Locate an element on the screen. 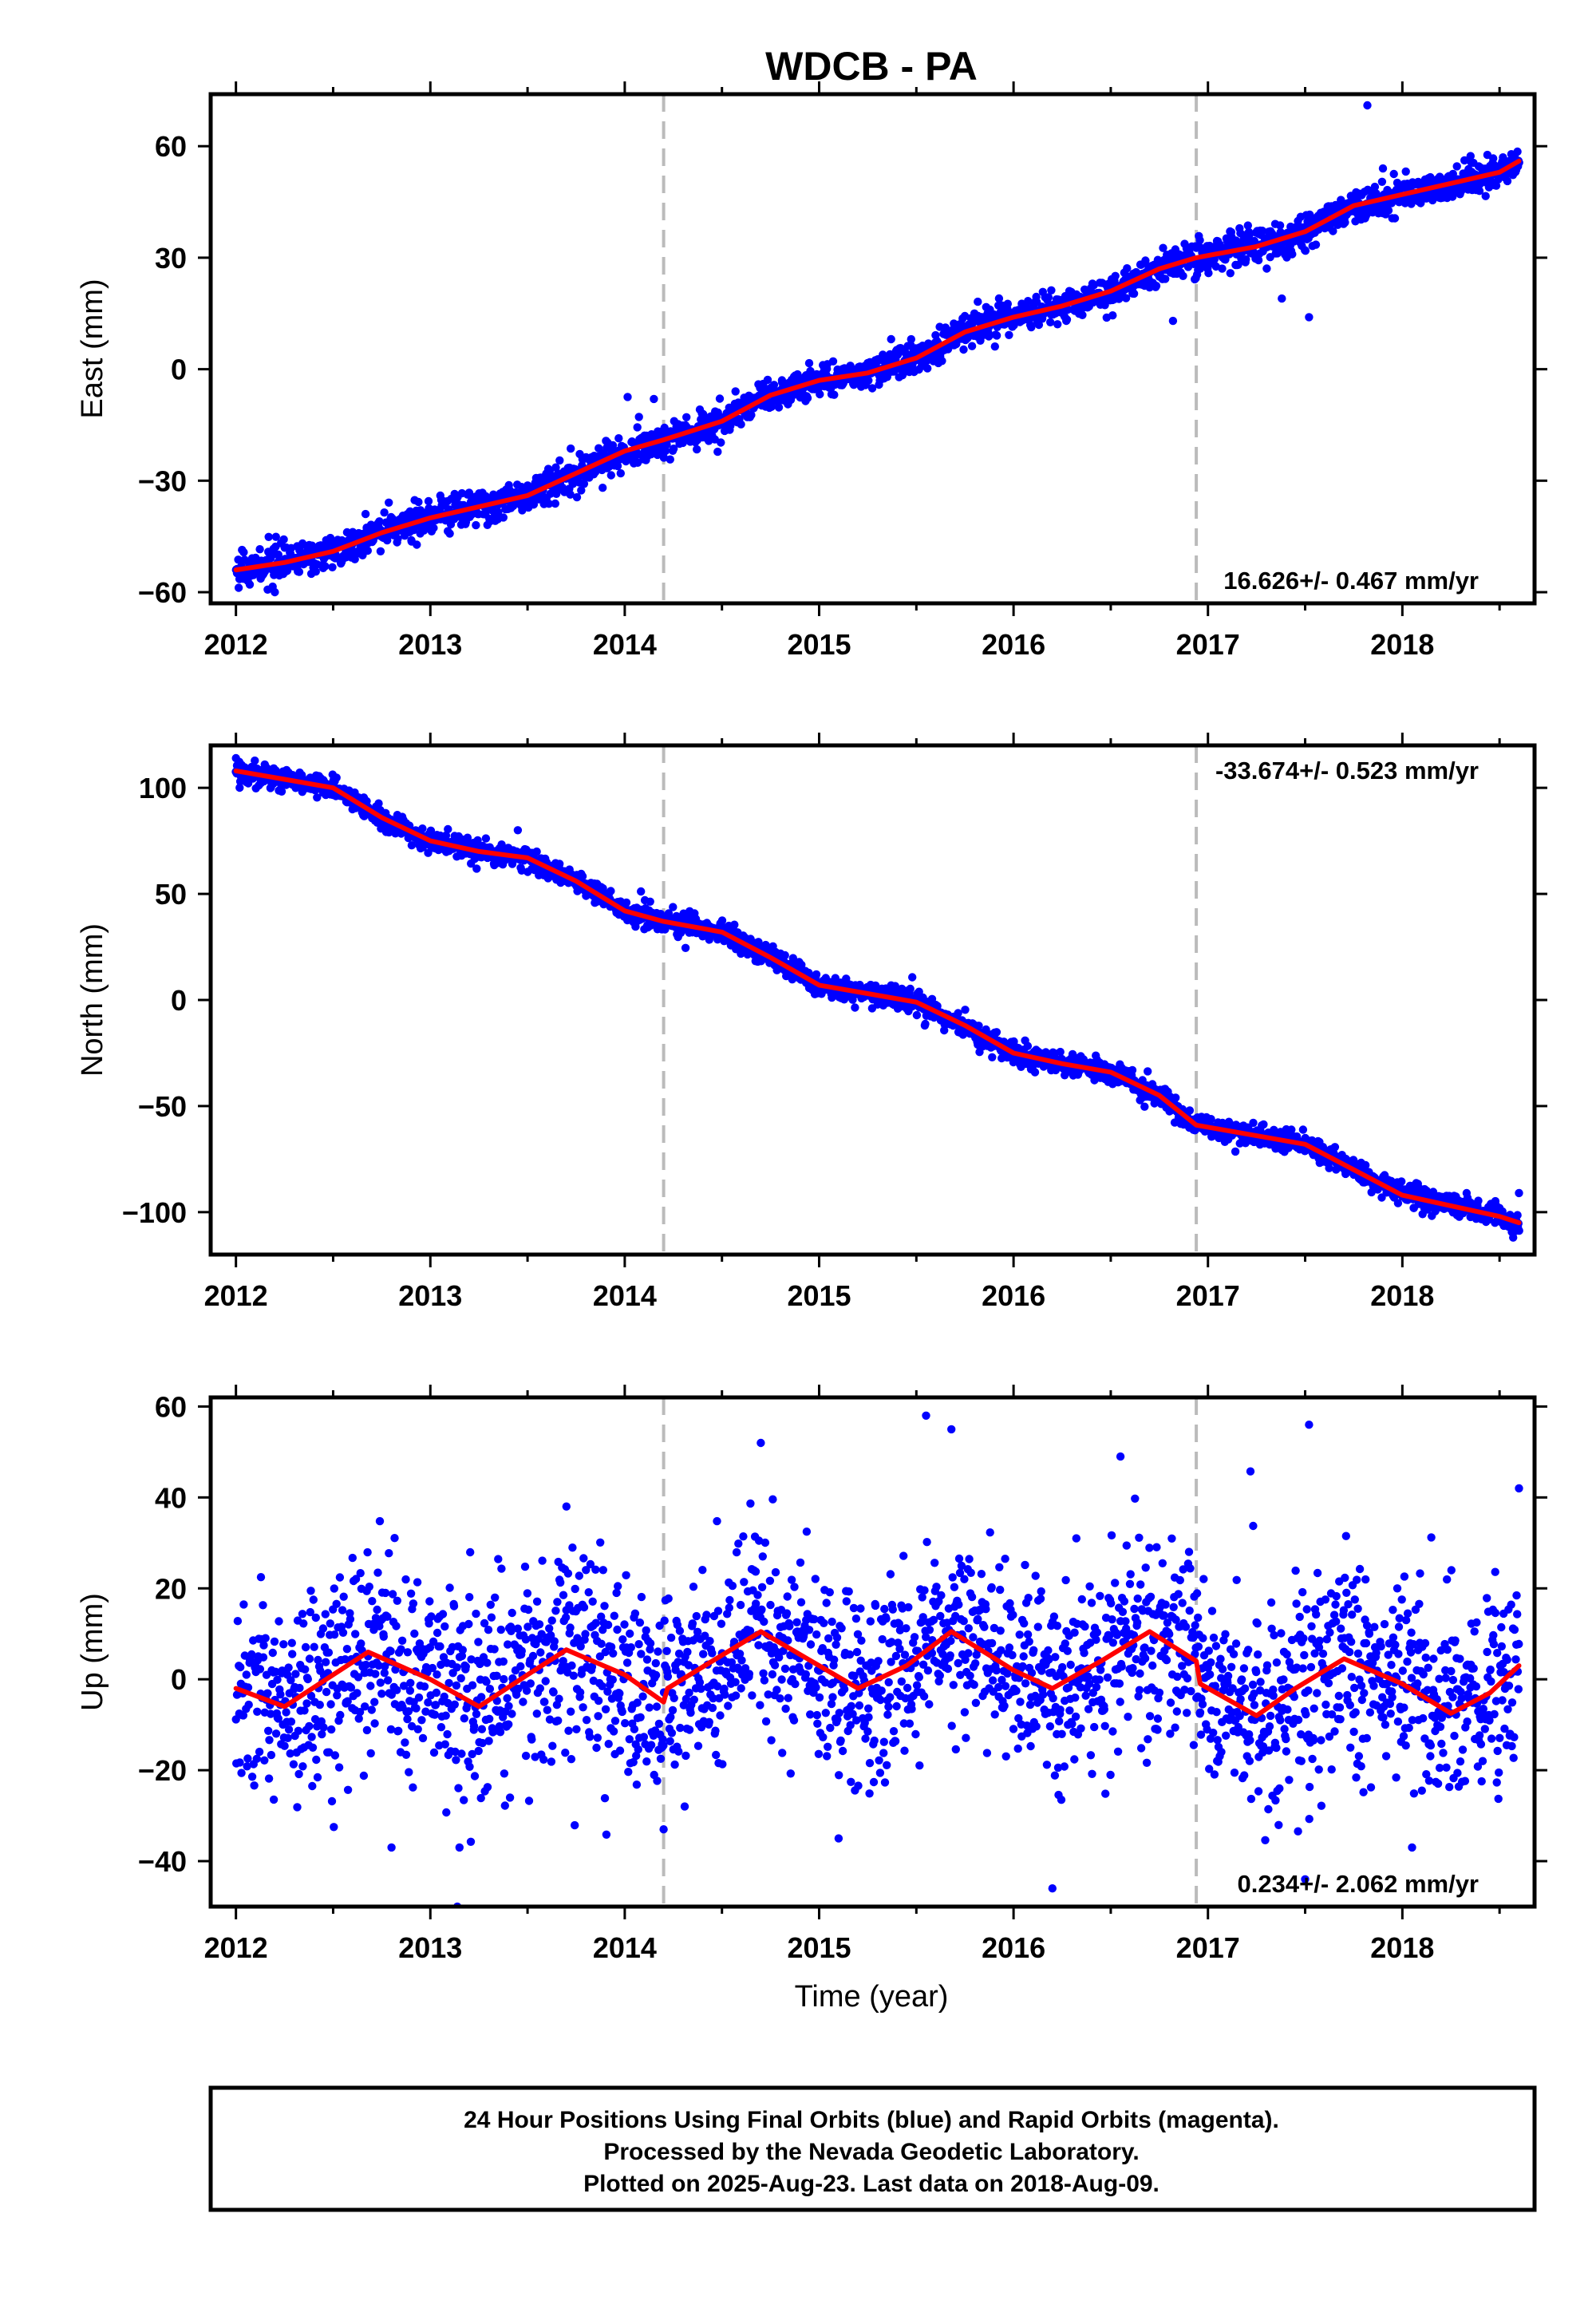  north-y-tick-label: 0 is located at coordinates (179, 1001).